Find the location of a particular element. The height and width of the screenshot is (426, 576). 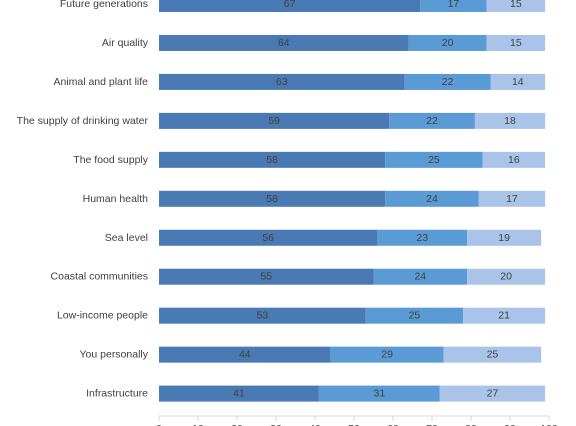

category-label: Coastal communities is located at coordinates (99, 277).